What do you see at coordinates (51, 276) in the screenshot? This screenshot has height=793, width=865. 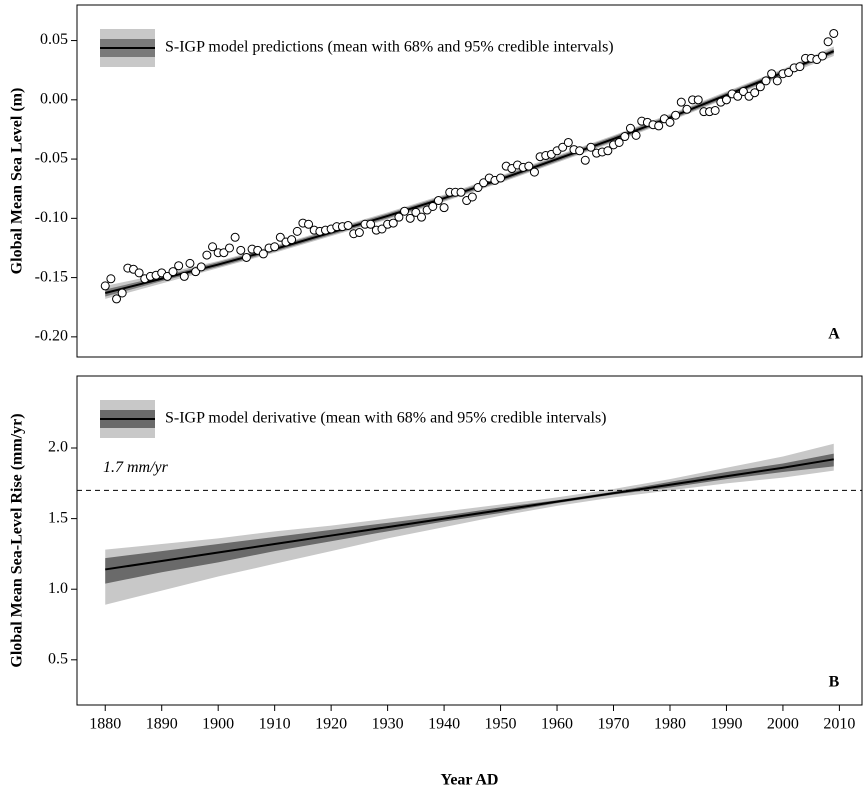 I see `y-tick-label: -0.15` at bounding box center [51, 276].